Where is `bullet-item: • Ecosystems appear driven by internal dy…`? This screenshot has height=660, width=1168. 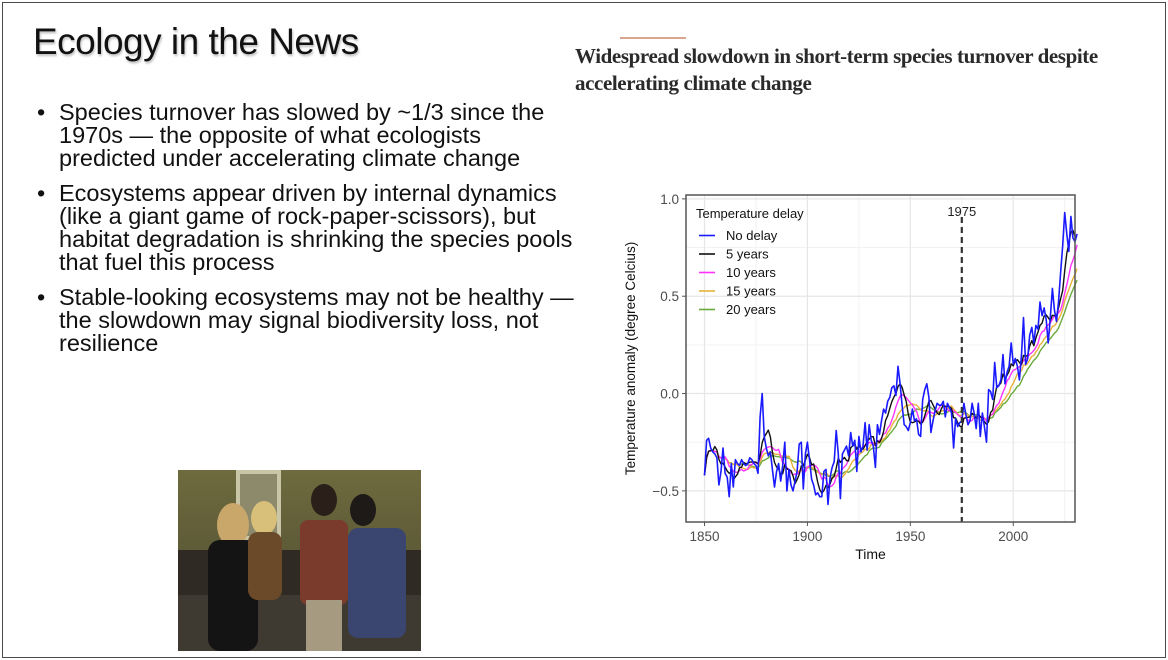
bullet-item: • Ecosystems appear driven by internal dy… is located at coordinates (305, 227).